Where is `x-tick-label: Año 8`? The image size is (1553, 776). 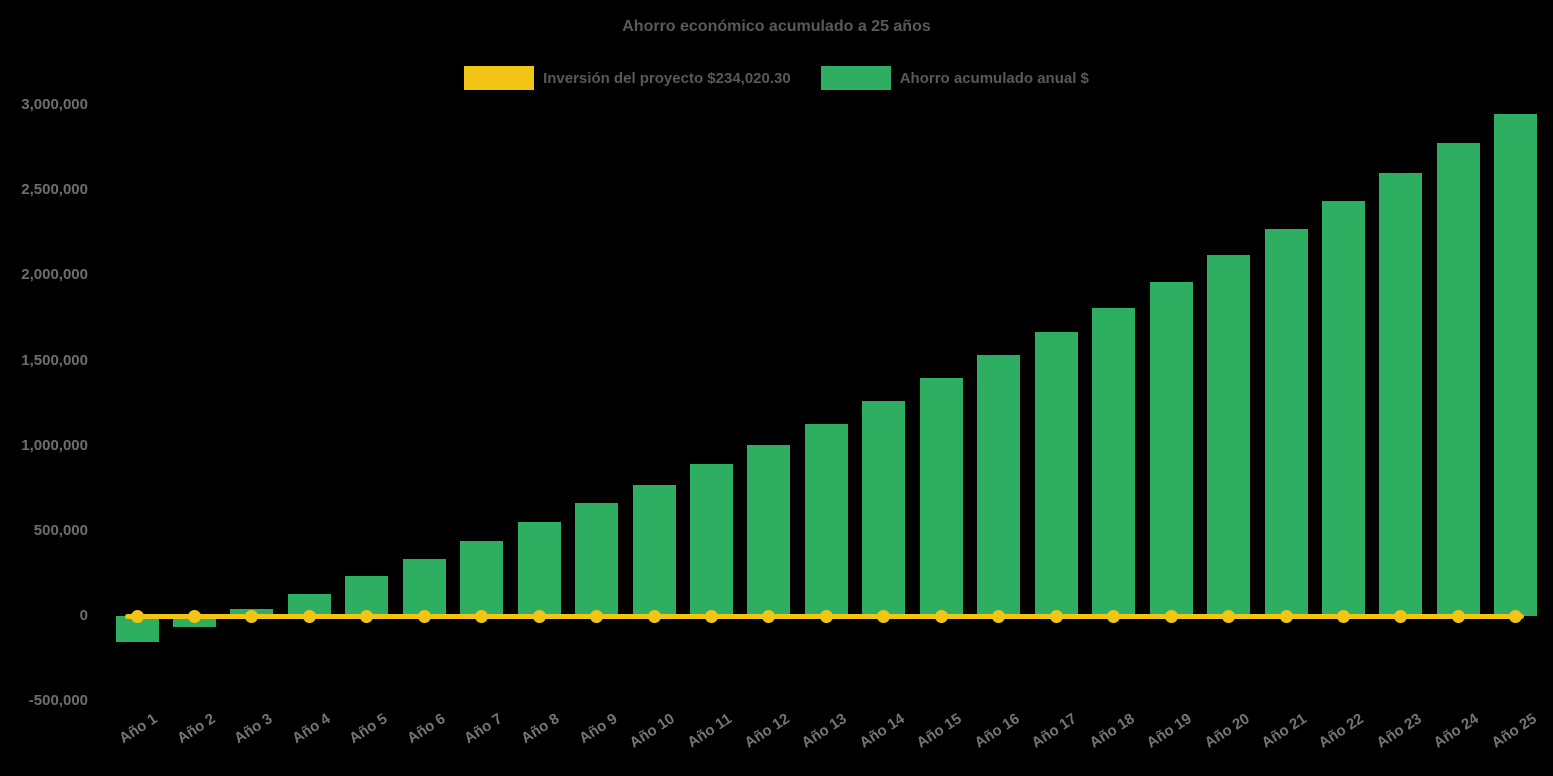
x-tick-label: Año 8 is located at coordinates (540, 729).